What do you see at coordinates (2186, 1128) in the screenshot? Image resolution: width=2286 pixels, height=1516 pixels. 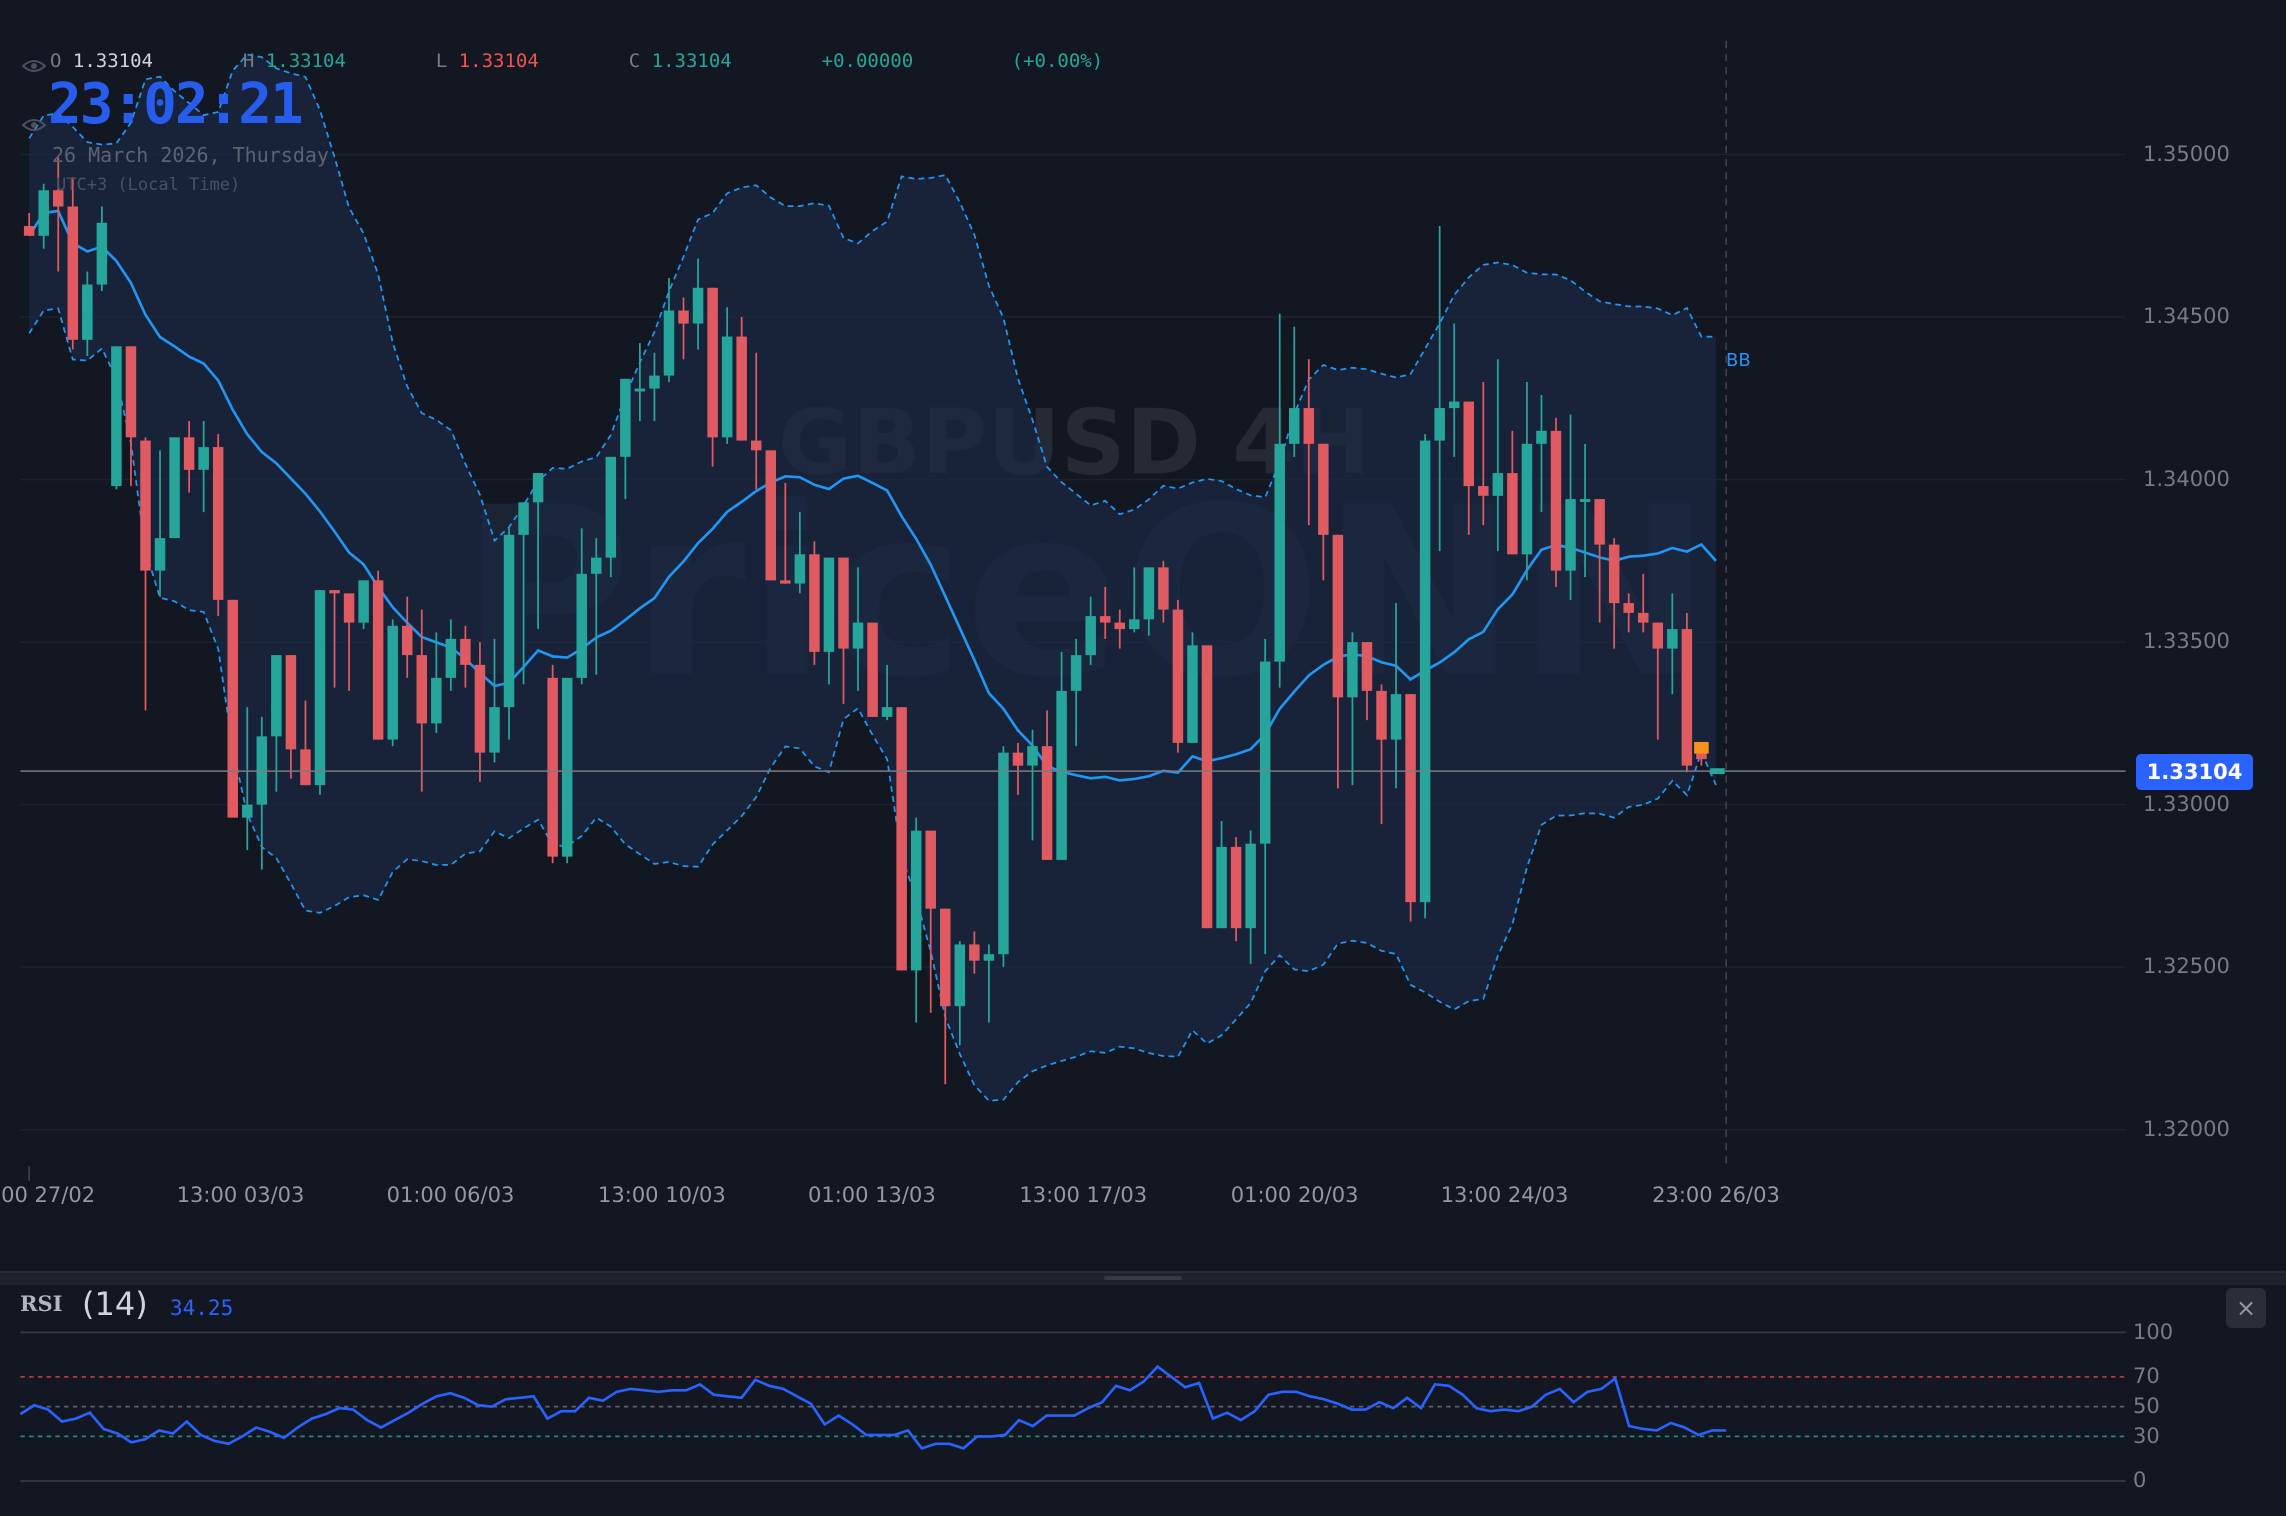 I see `price-axis-label: 1.32000` at bounding box center [2186, 1128].